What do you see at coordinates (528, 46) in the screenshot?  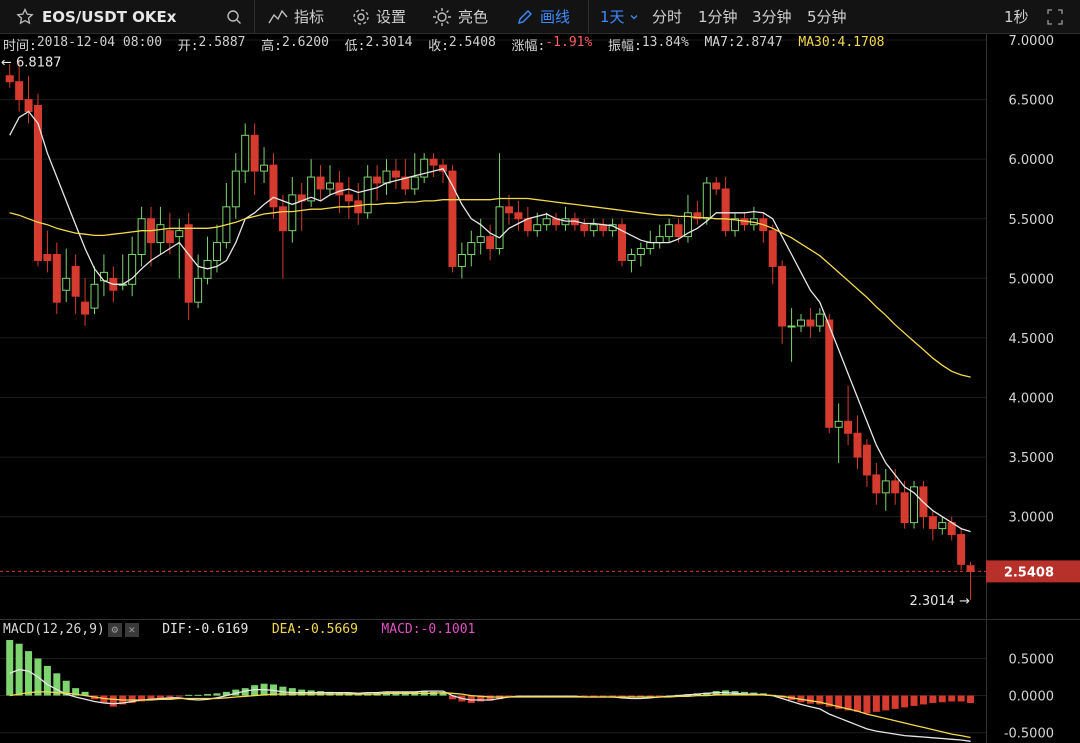 I see `change-label: 涨幅:` at bounding box center [528, 46].